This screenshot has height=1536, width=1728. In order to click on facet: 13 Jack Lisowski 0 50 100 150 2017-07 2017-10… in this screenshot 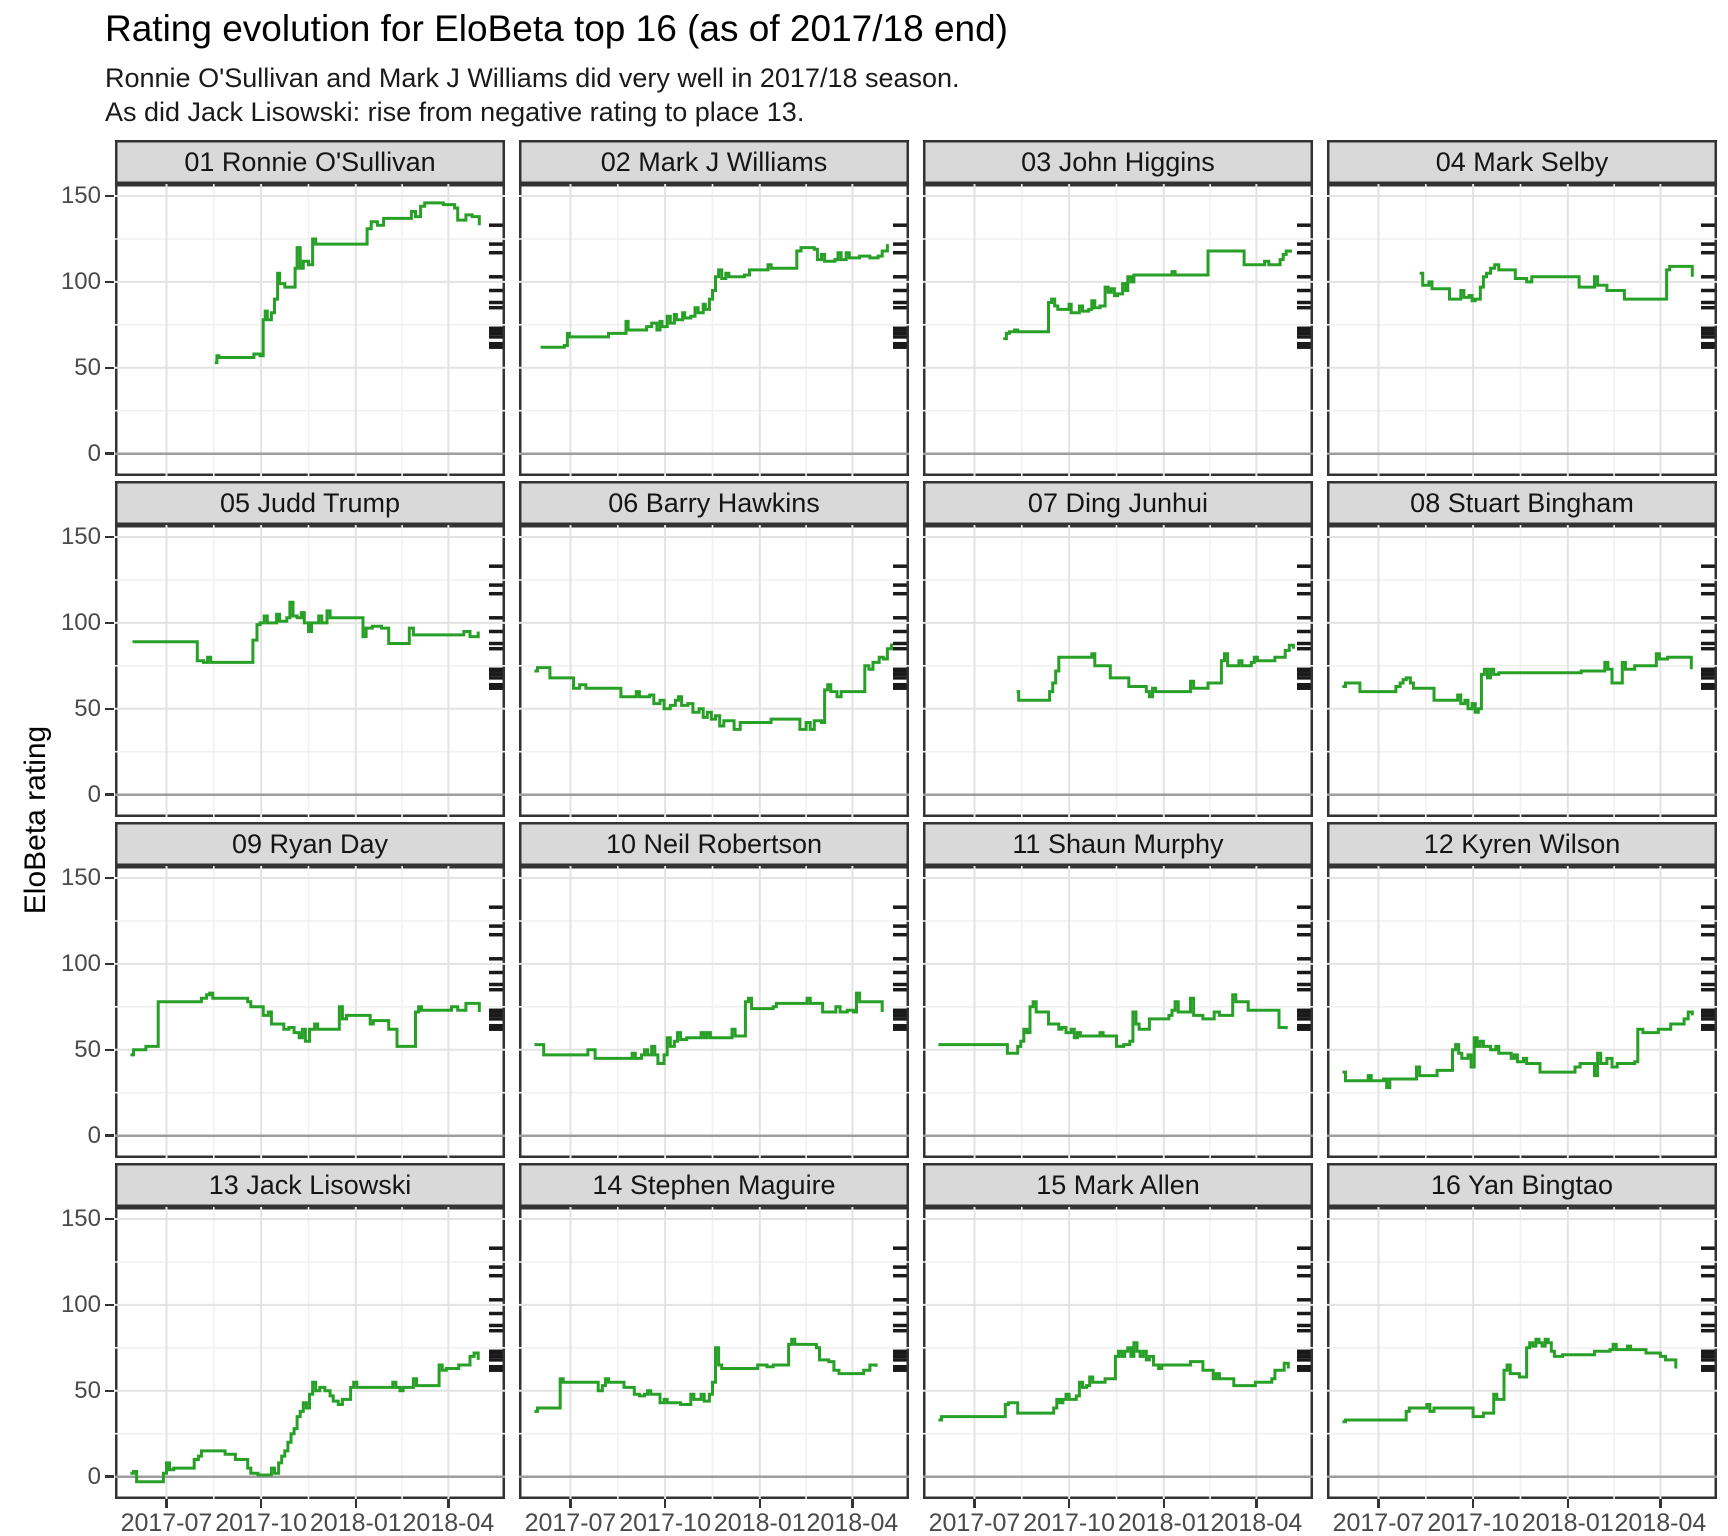, I will do `click(283, 1349)`.